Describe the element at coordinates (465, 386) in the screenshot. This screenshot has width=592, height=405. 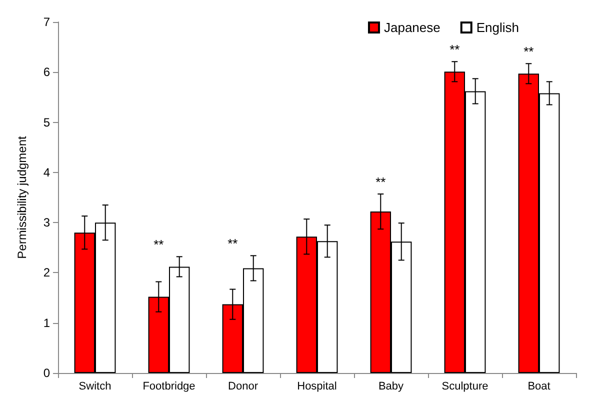
I see `x-tick-label: Sculpture` at that location.